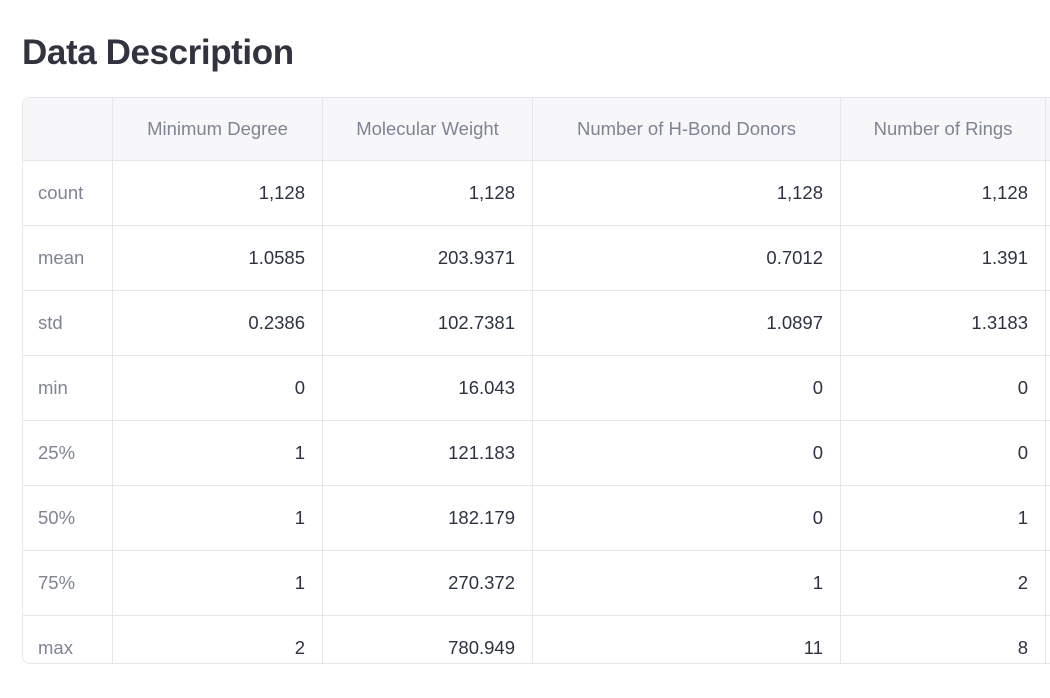  I want to click on table-row: 25% 1 121.183 0 0, so click(536, 453).